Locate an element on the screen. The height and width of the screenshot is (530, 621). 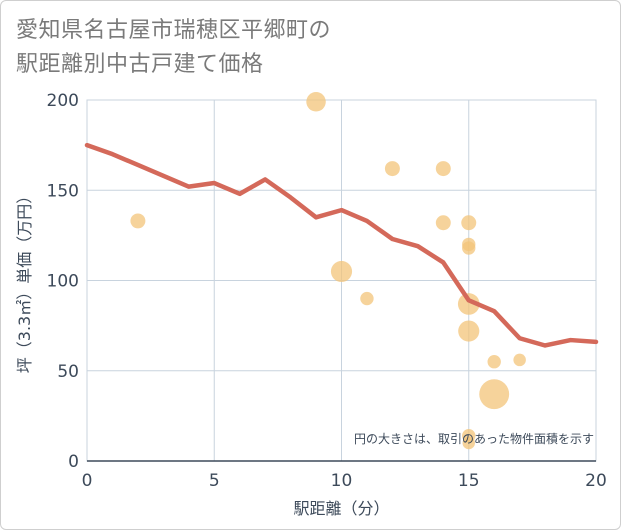
x-tick-label: 0 is located at coordinates (87, 481).